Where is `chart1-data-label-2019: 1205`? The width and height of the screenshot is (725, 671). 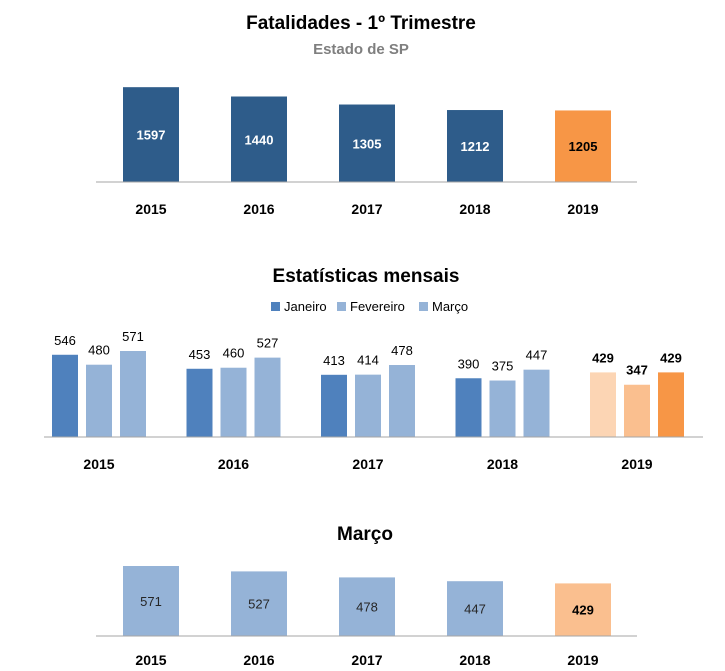 chart1-data-label-2019: 1205 is located at coordinates (583, 146).